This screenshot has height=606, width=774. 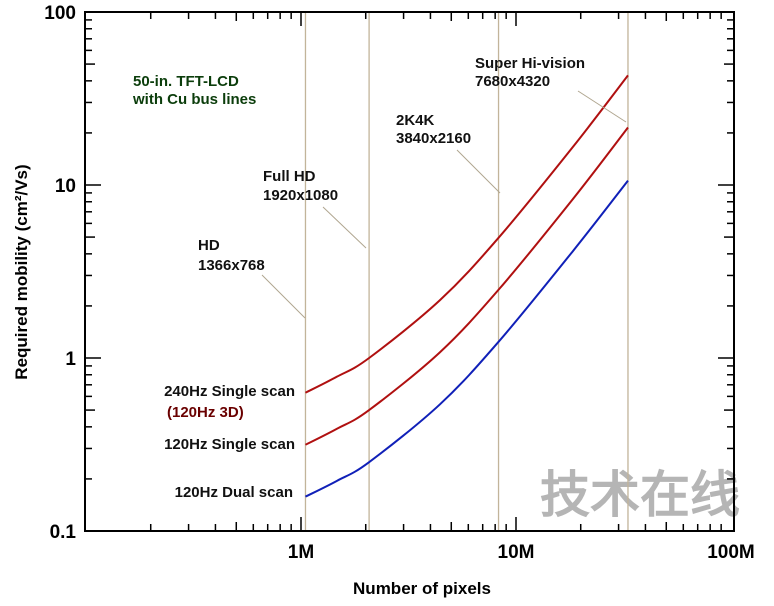 I want to click on ref-label-hd: HD, so click(x=209, y=245).